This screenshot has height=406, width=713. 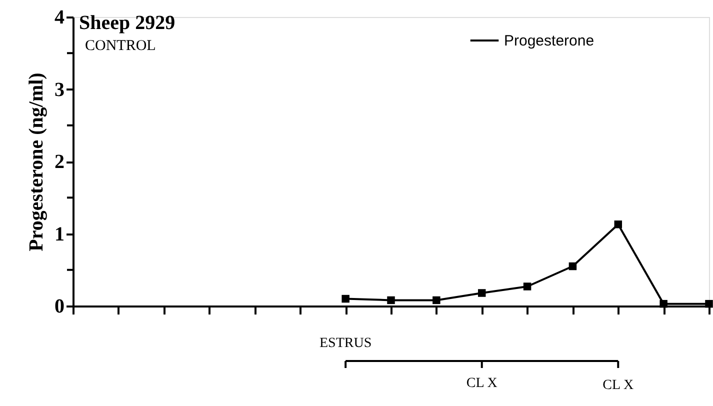 I want to click on chart-title: Sheep 2929, so click(x=127, y=23).